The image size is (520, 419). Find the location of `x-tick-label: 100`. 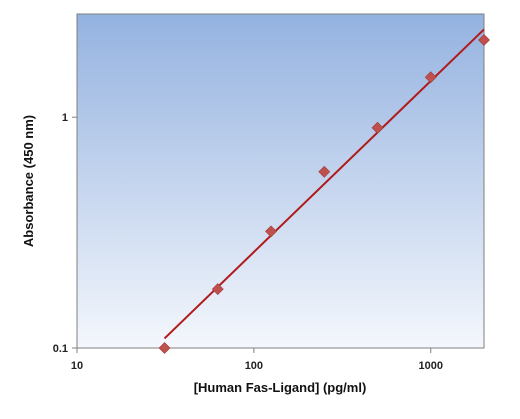

x-tick-label: 100 is located at coordinates (254, 366).